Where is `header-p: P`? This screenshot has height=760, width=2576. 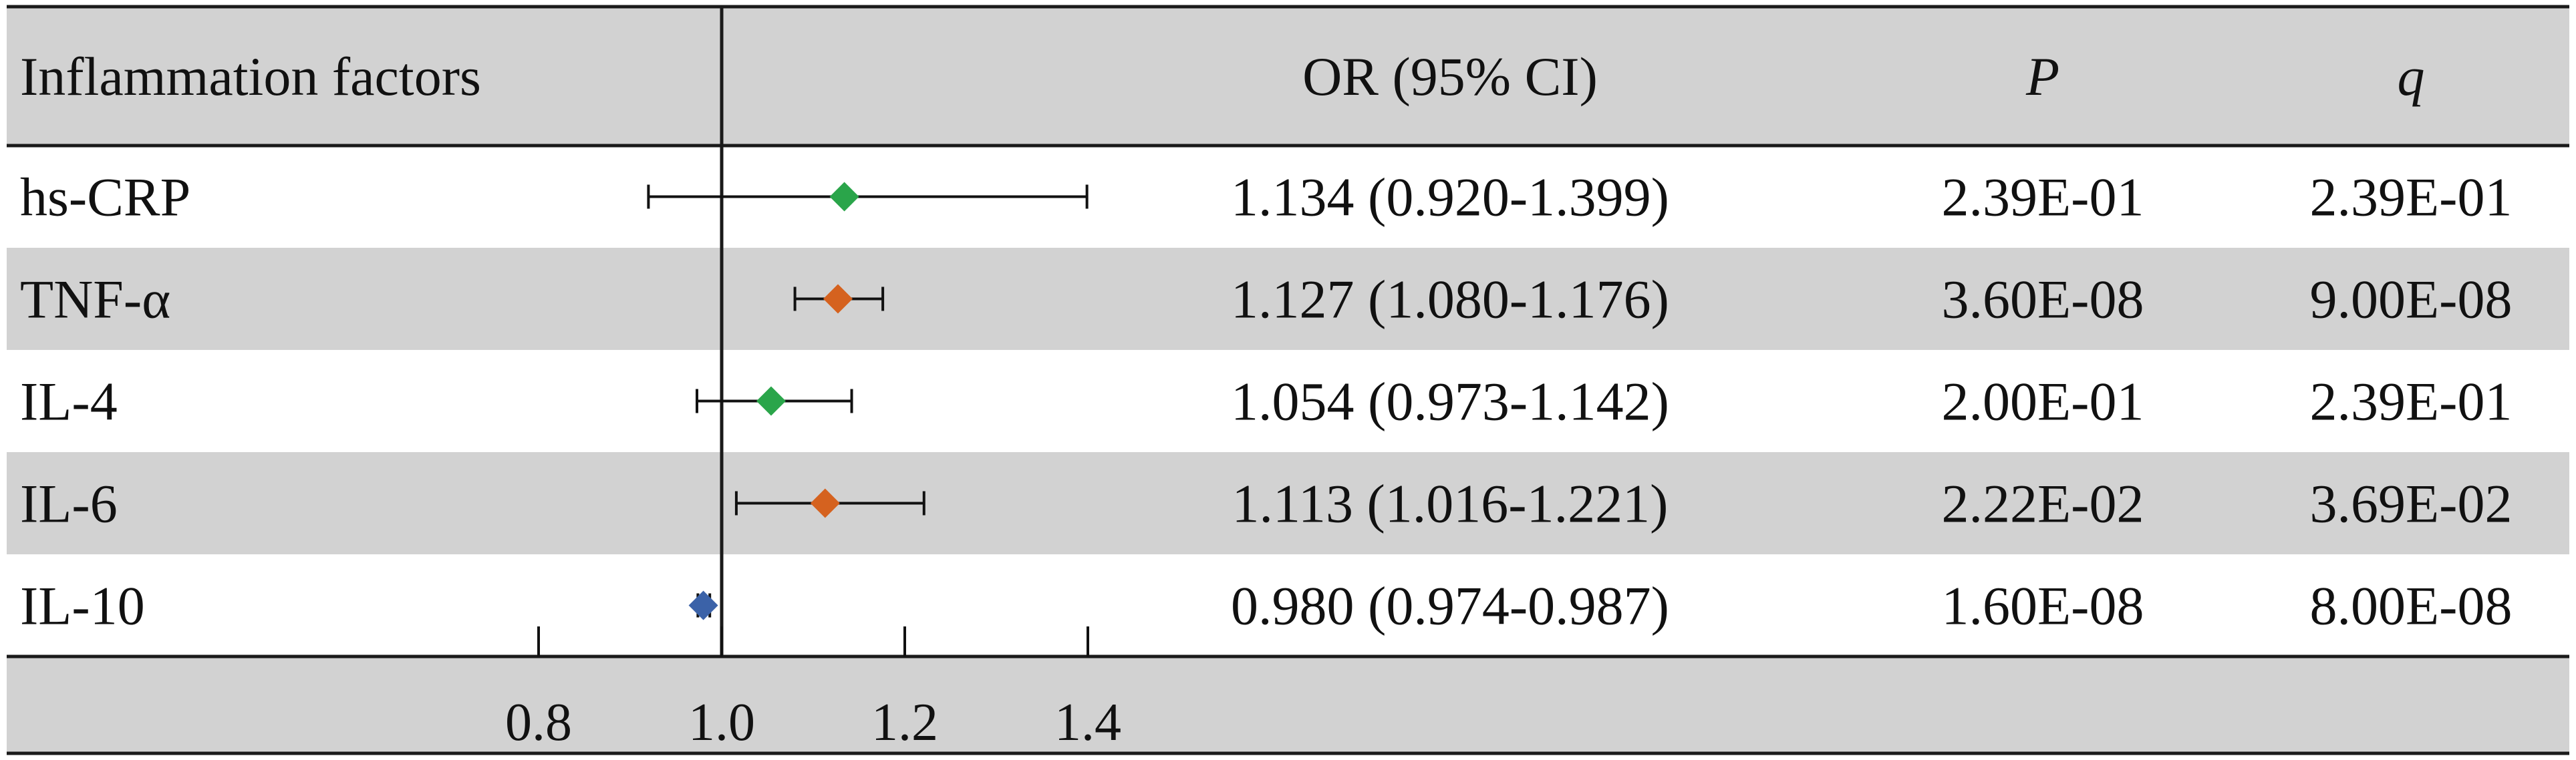 header-p: P is located at coordinates (2042, 76).